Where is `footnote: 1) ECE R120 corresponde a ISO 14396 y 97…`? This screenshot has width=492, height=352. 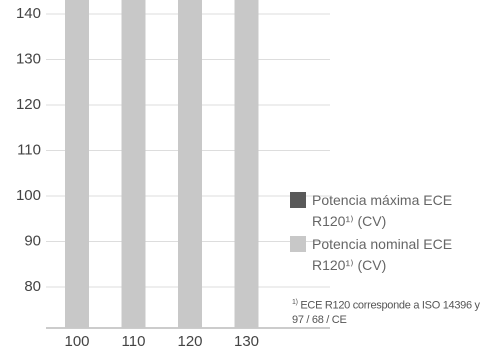
footnote: 1) ECE R120 corresponde a ISO 14396 y 97… is located at coordinates (390, 311).